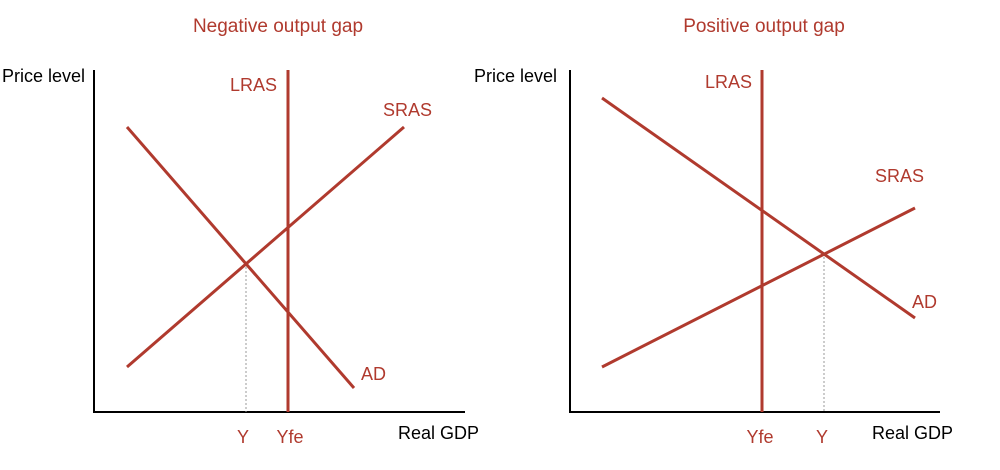 Image resolution: width=1000 pixels, height=470 pixels. What do you see at coordinates (764, 26) in the screenshot?
I see `right-panel-title: Positive output gap` at bounding box center [764, 26].